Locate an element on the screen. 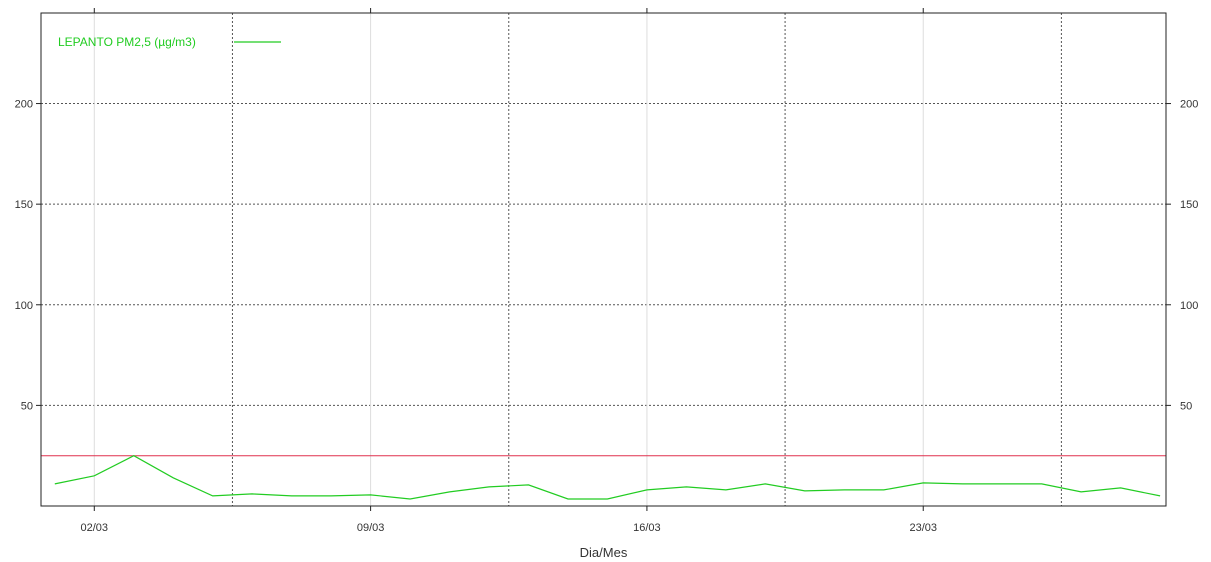  left-axis: 50 100 150 200 is located at coordinates (28, 255).